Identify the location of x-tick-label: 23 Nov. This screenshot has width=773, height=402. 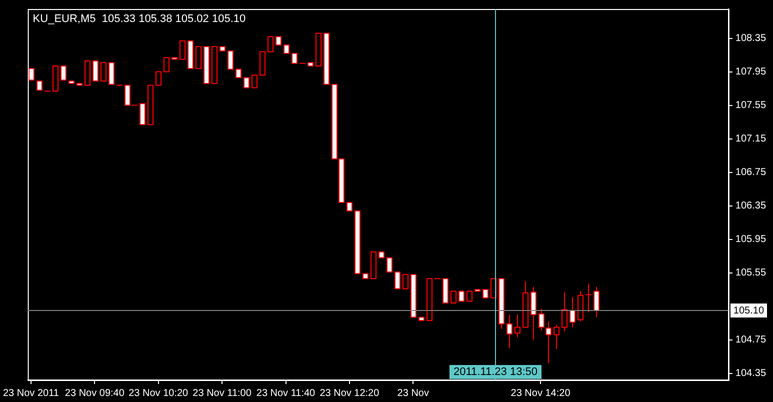
(413, 393).